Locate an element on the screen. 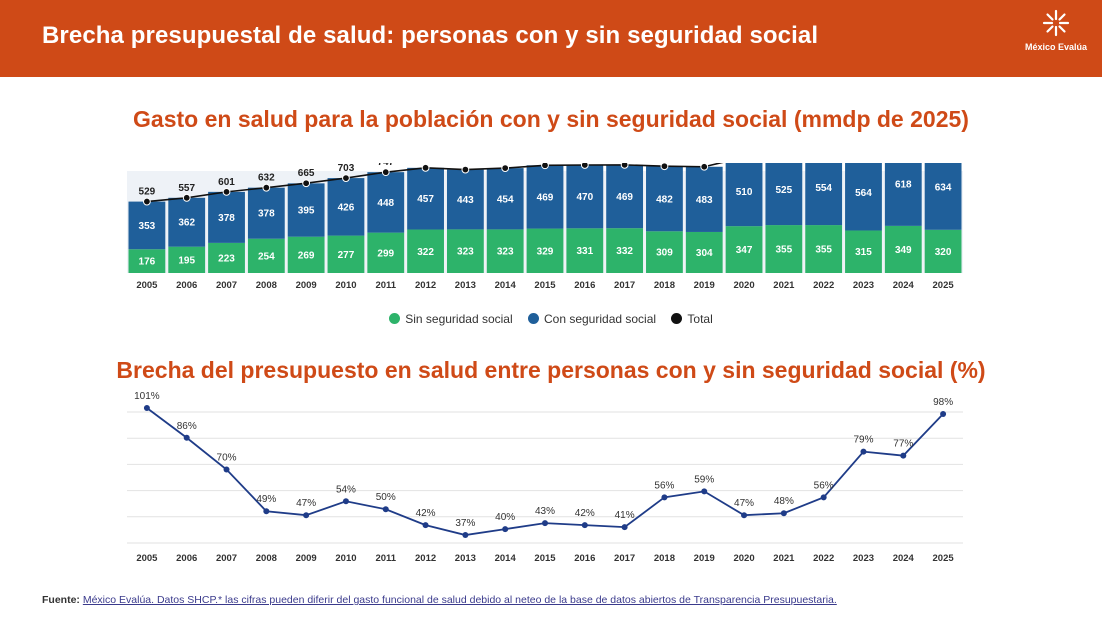 This screenshot has width=1102, height=620. gap-label: 41% is located at coordinates (625, 515).